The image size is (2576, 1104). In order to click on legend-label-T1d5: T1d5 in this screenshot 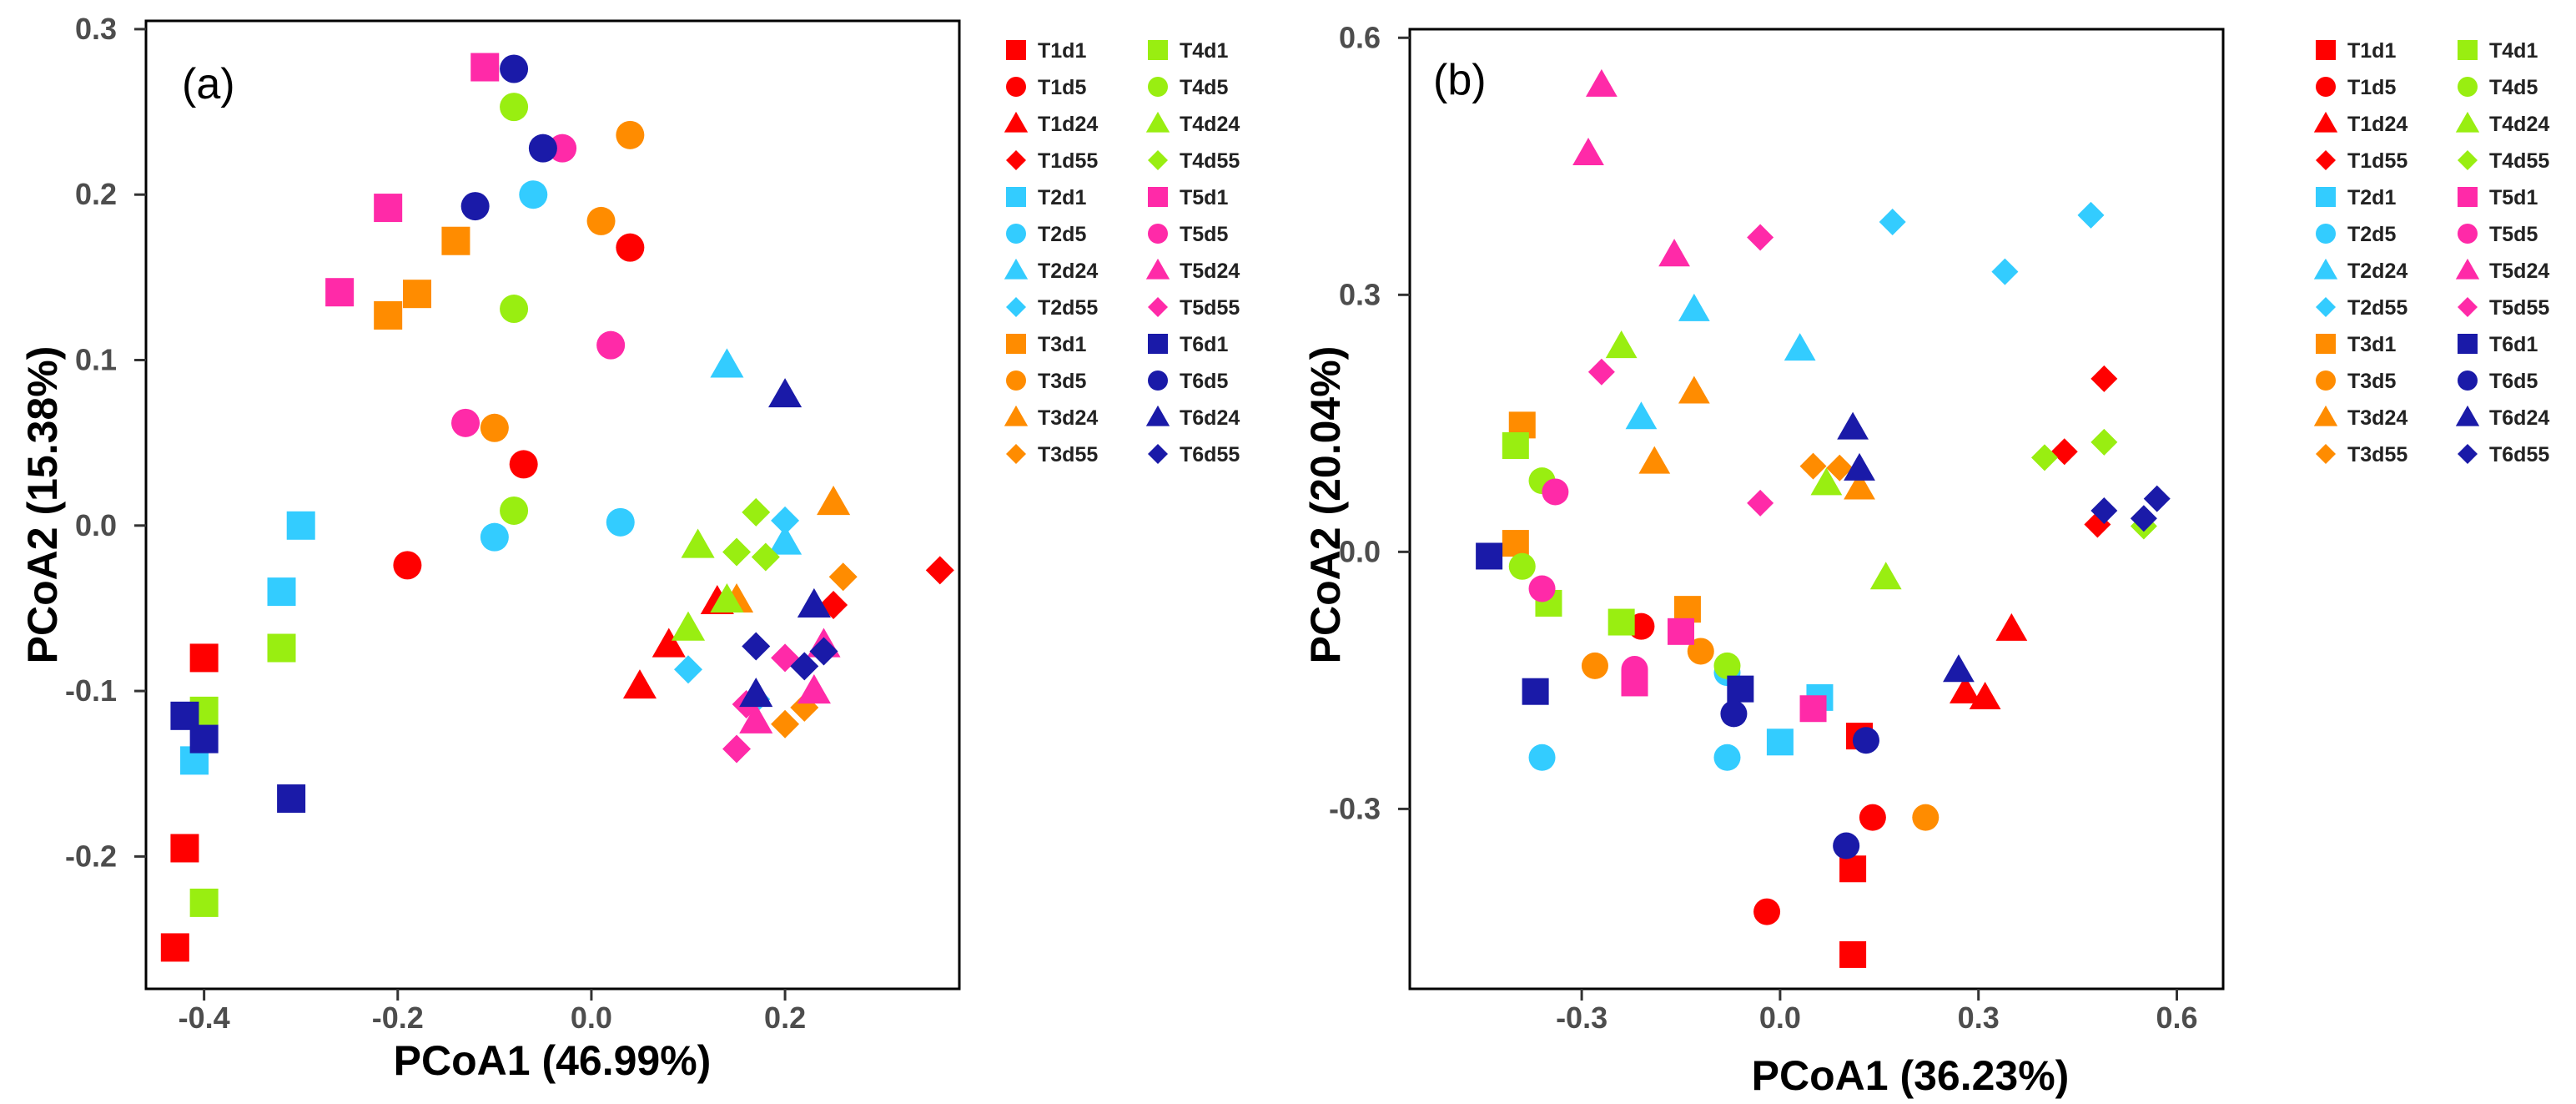, I will do `click(1062, 88)`.